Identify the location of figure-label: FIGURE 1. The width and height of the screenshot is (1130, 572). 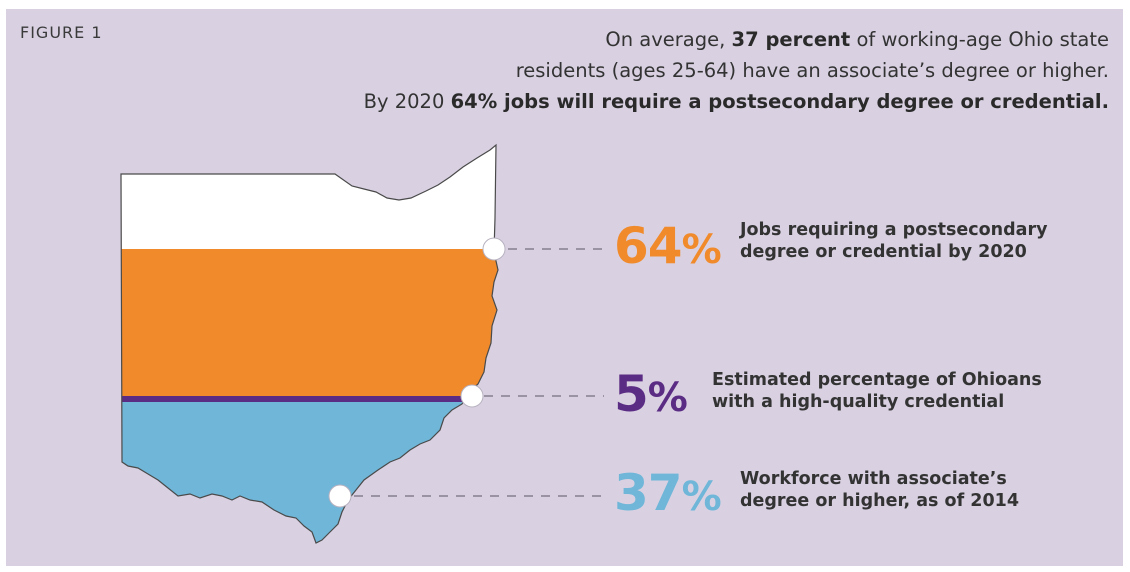
(61, 32).